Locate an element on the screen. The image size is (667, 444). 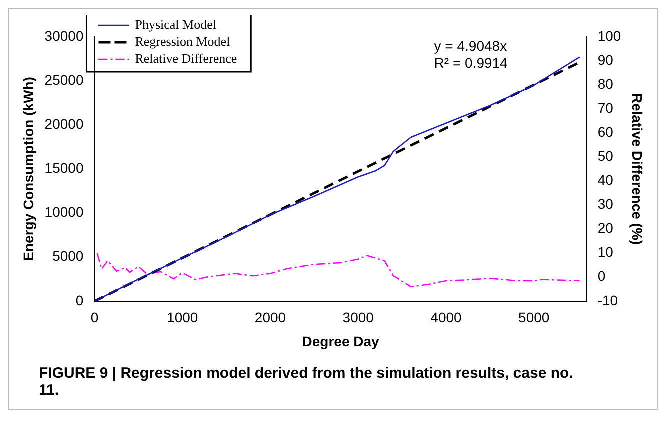
legend-label: Regression Model is located at coordinates (183, 41).